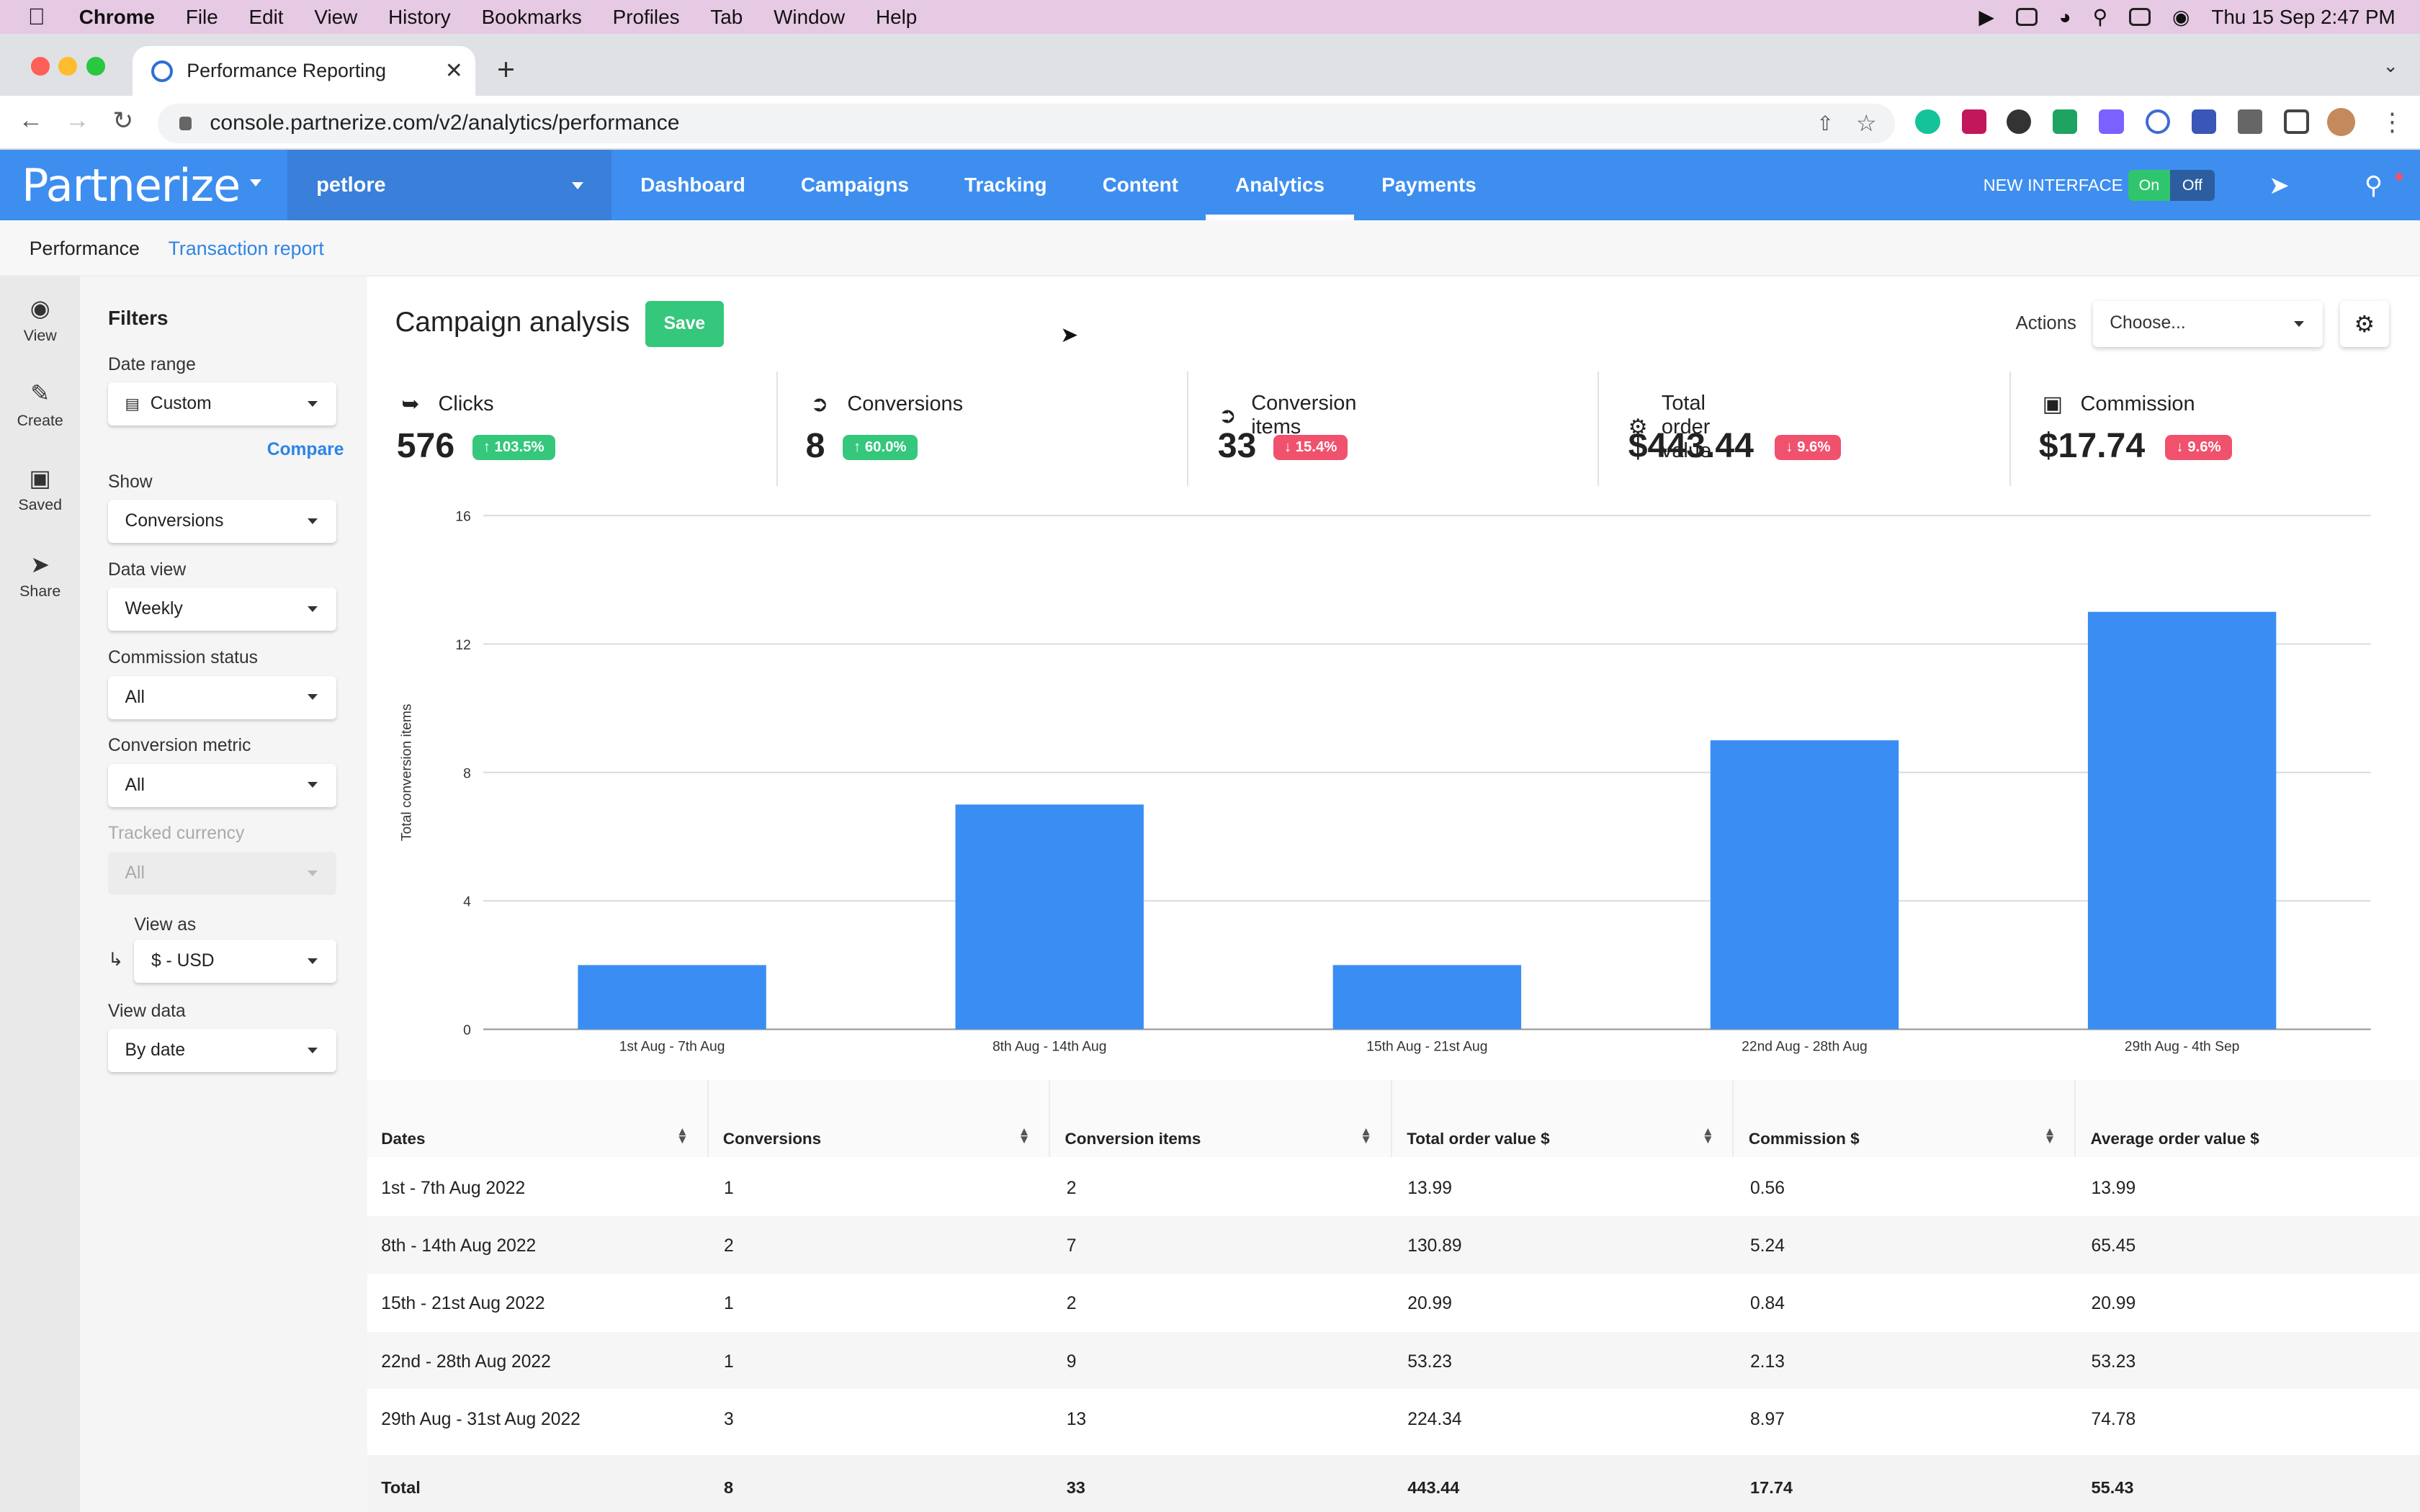 Image resolution: width=2420 pixels, height=1512 pixels. I want to click on nav-tracking: Tracking, so click(1006, 185).